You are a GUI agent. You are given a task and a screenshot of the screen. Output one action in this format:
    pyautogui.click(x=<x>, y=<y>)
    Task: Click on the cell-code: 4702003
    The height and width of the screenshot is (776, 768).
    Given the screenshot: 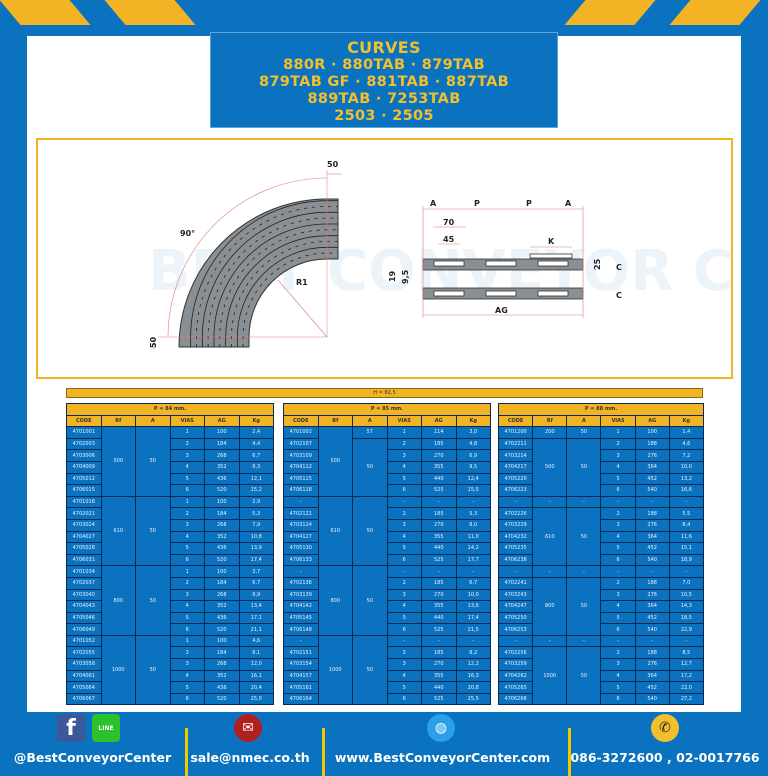 What is the action you would take?
    pyautogui.click(x=84, y=444)
    